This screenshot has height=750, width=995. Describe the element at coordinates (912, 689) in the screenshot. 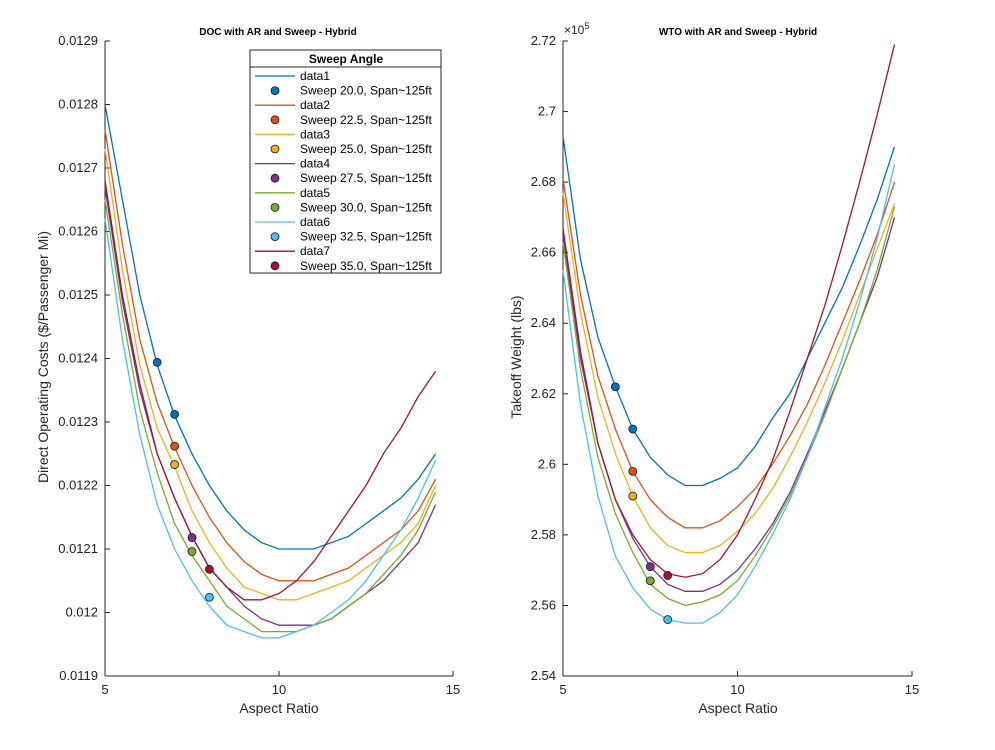

I see `wto-x-tick-label: 15` at that location.